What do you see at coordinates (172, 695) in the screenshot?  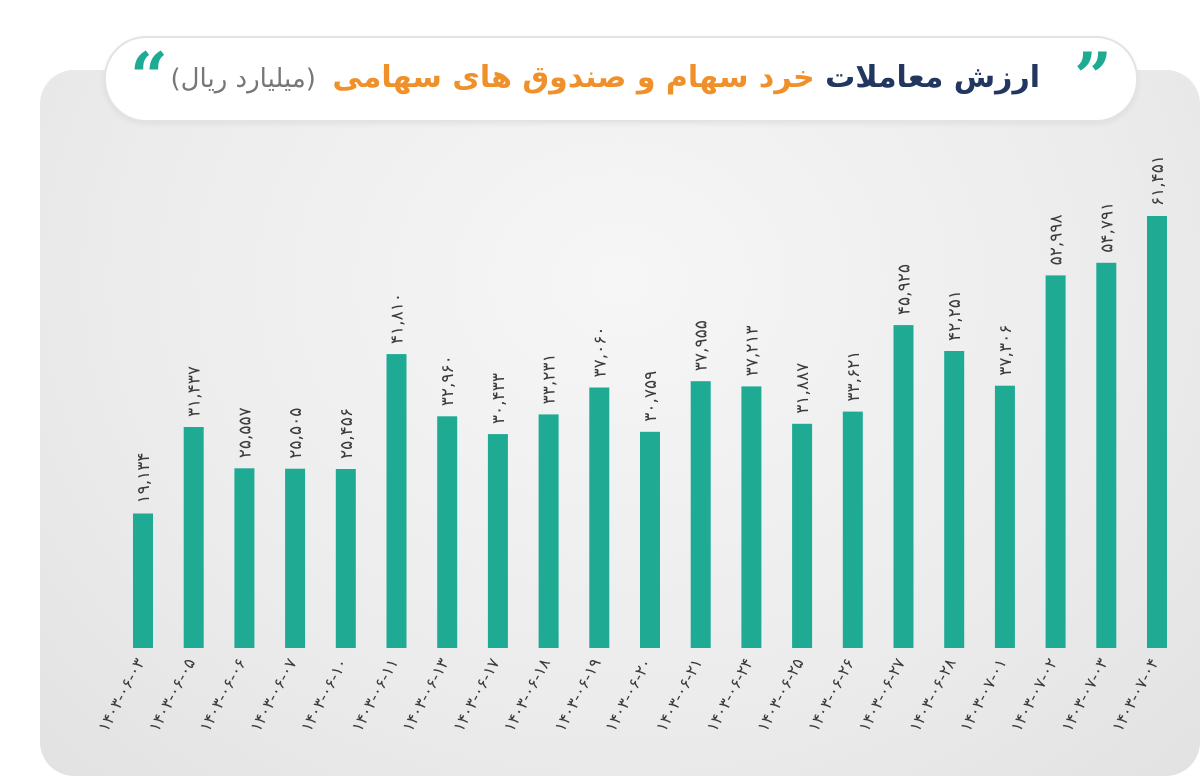 I see `x-tick-label: ۱۴۰۳-۰۶-۰۵` at bounding box center [172, 695].